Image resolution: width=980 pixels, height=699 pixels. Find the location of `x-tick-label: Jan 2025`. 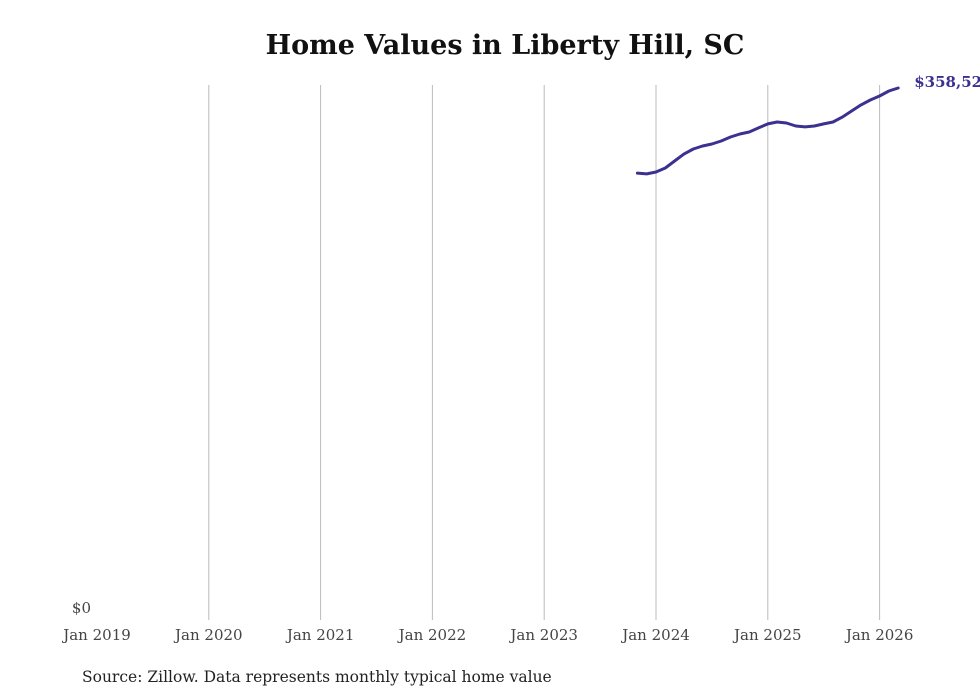

x-tick-label: Jan 2025 is located at coordinates (767, 635).